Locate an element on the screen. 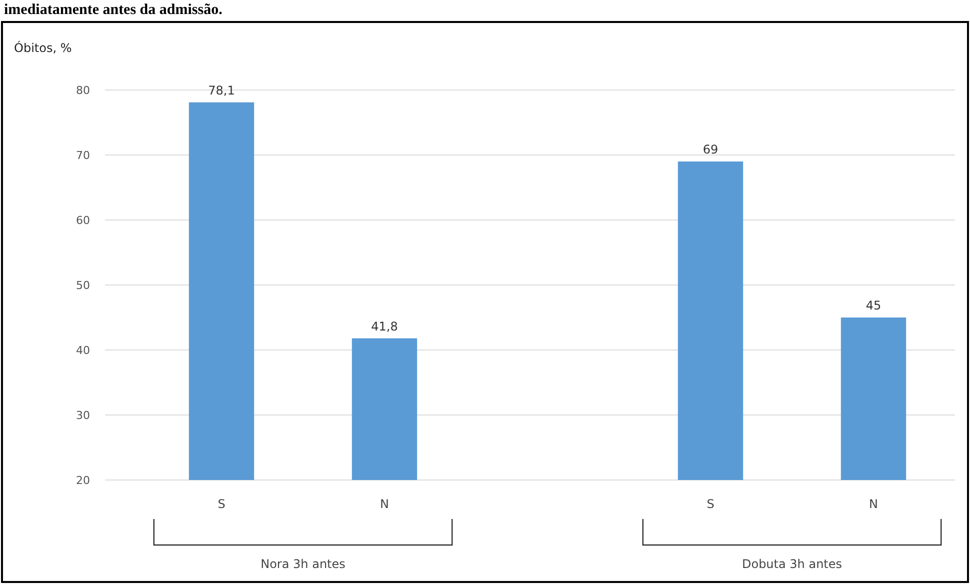  y-tick-label: 80 is located at coordinates (83, 90).